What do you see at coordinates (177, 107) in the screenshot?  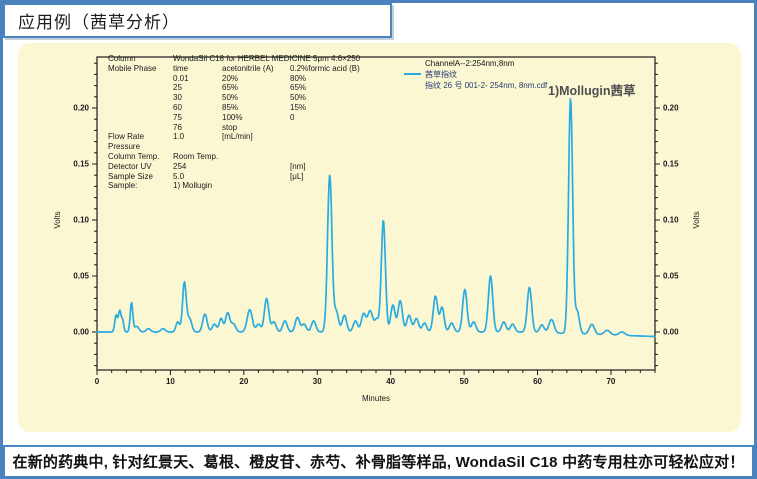 I see `conditions-cell: 60` at bounding box center [177, 107].